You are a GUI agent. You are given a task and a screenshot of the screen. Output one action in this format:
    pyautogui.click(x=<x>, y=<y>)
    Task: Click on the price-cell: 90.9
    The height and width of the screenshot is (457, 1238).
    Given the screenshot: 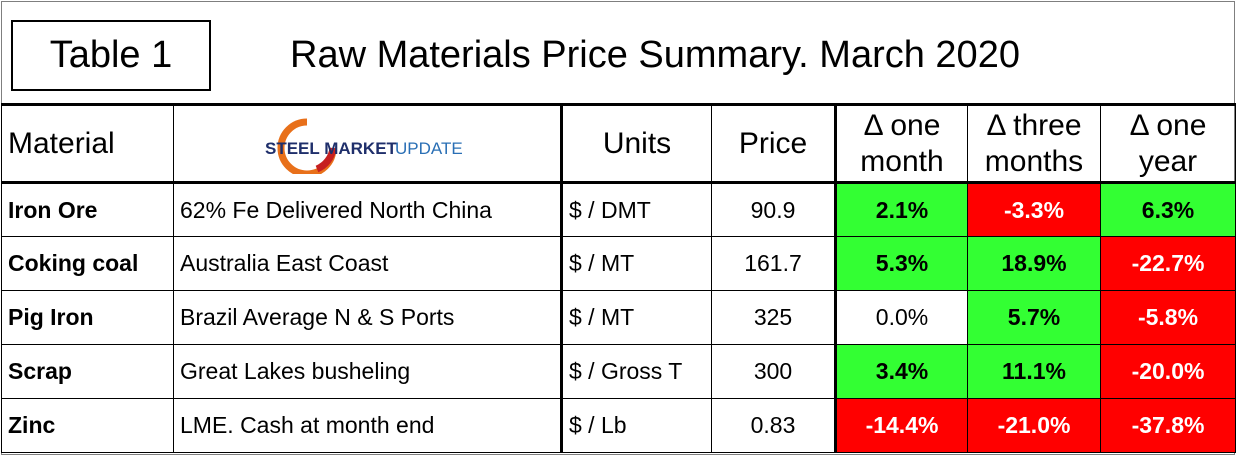 What is the action you would take?
    pyautogui.click(x=773, y=209)
    